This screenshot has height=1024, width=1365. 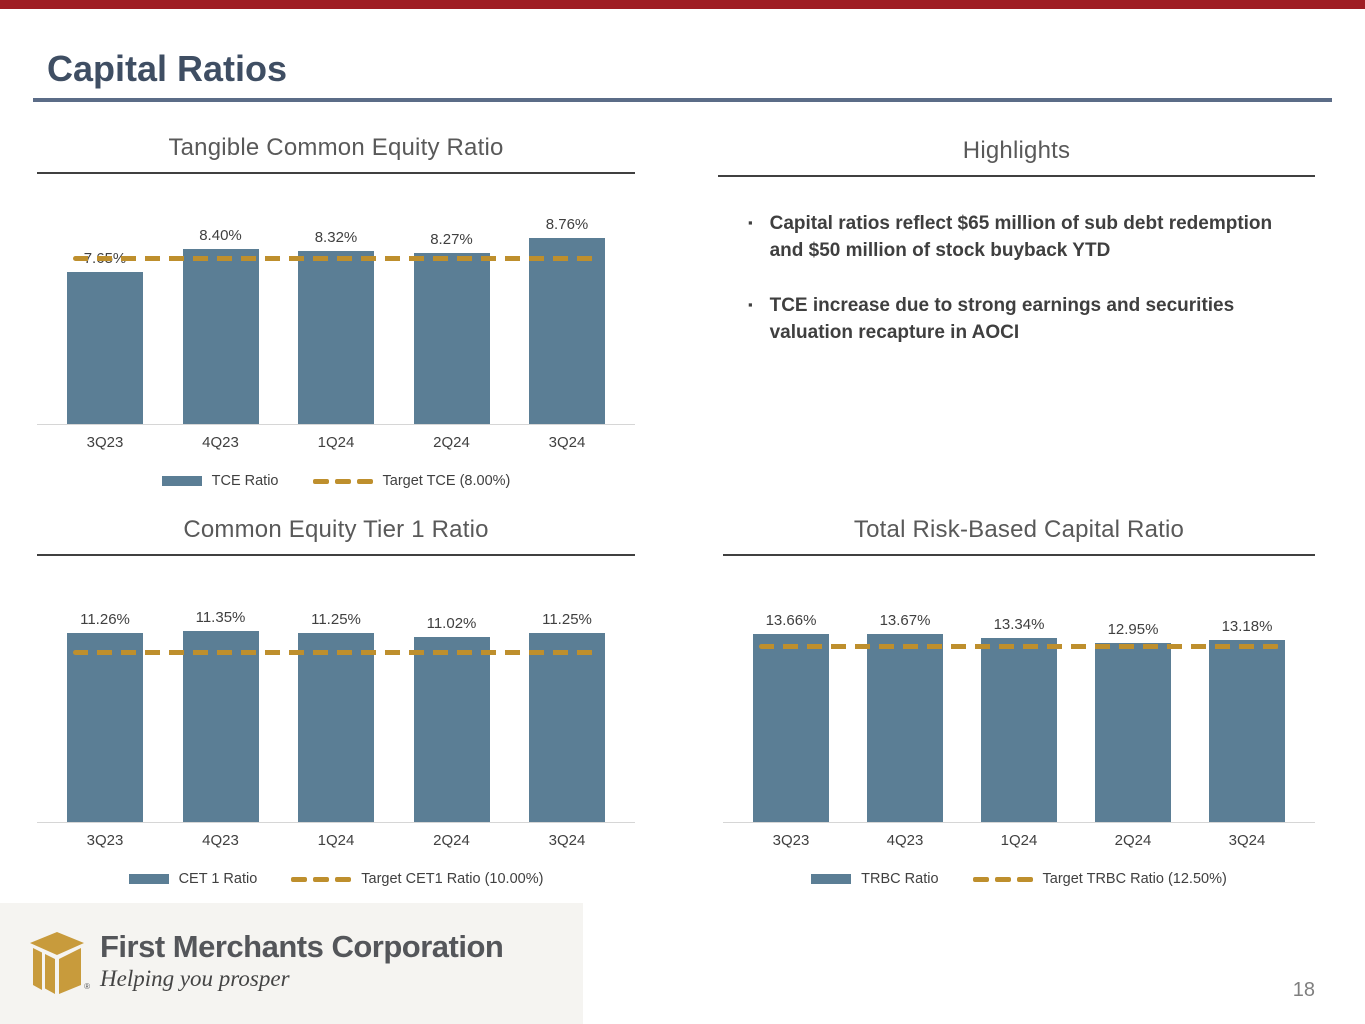 I want to click on bar-group: 11.02%, so click(x=451, y=718).